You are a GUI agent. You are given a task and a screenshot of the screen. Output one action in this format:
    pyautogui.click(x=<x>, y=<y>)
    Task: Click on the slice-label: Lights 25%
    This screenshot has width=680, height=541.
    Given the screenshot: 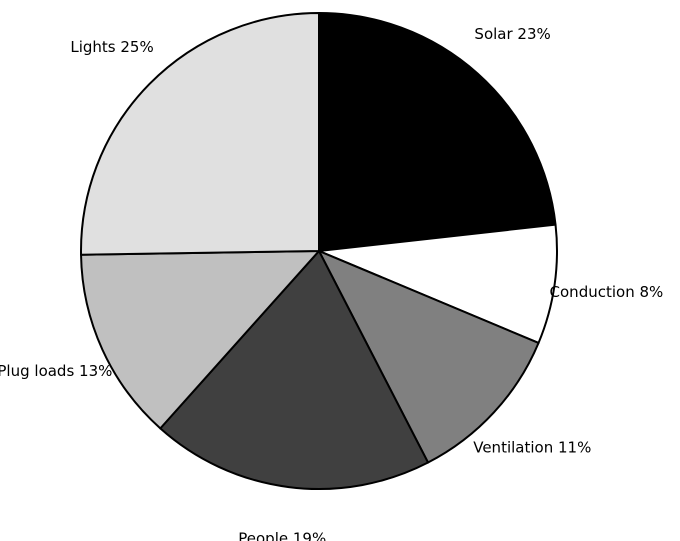 What is the action you would take?
    pyautogui.click(x=111, y=47)
    